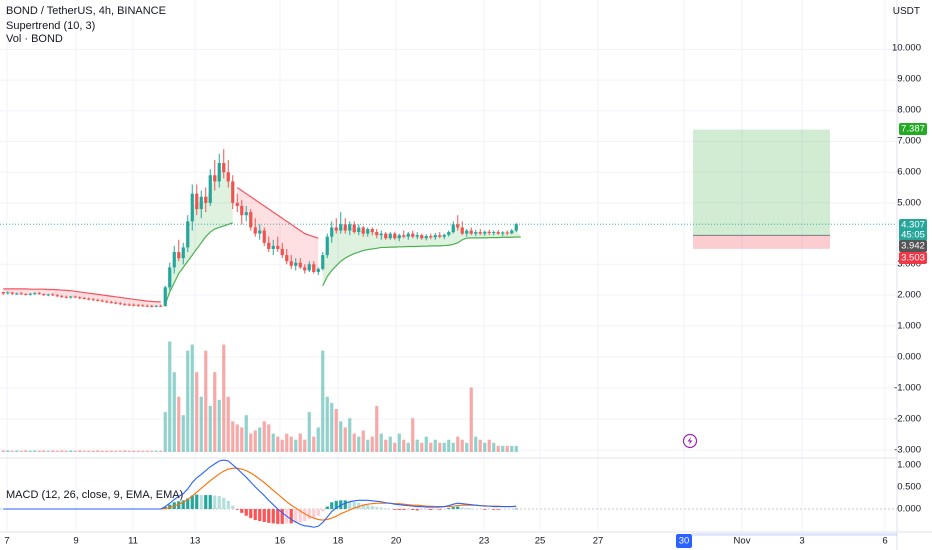 The image size is (932, 550). I want to click on price-badge-label: 3.942, so click(913, 246).